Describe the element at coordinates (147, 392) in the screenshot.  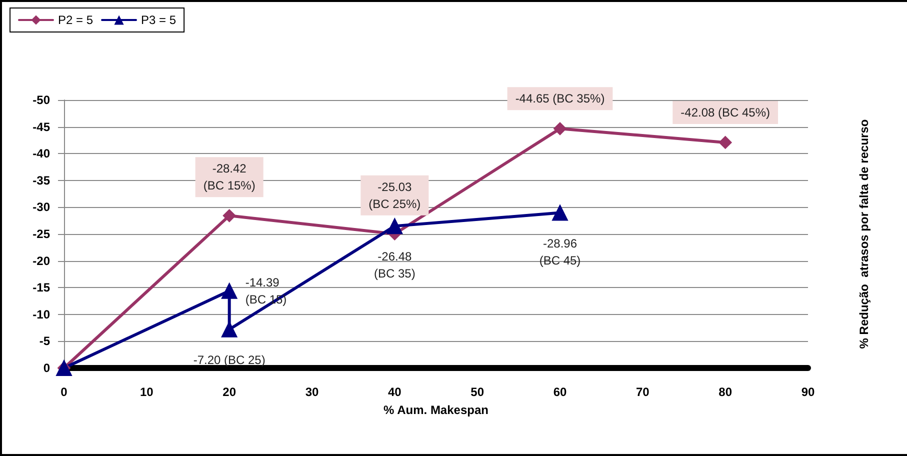
I see `x-tick-label: 10` at that location.